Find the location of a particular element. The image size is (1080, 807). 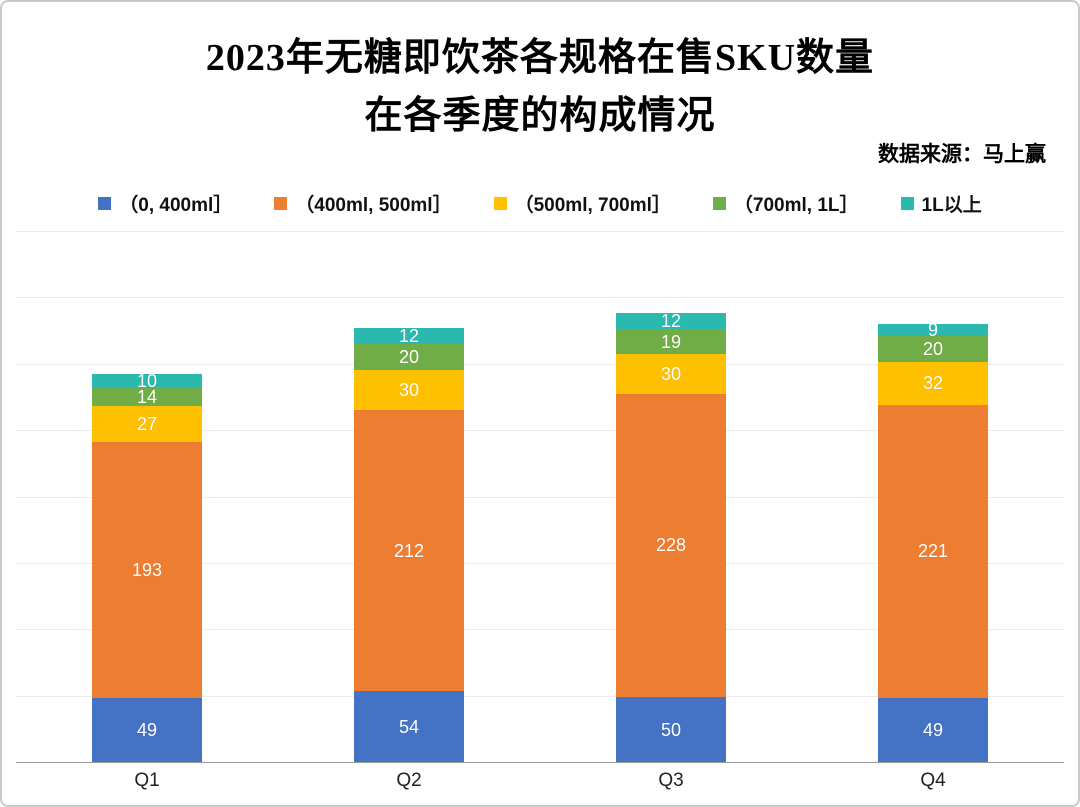

bar-segment: 221 is located at coordinates (933, 551).